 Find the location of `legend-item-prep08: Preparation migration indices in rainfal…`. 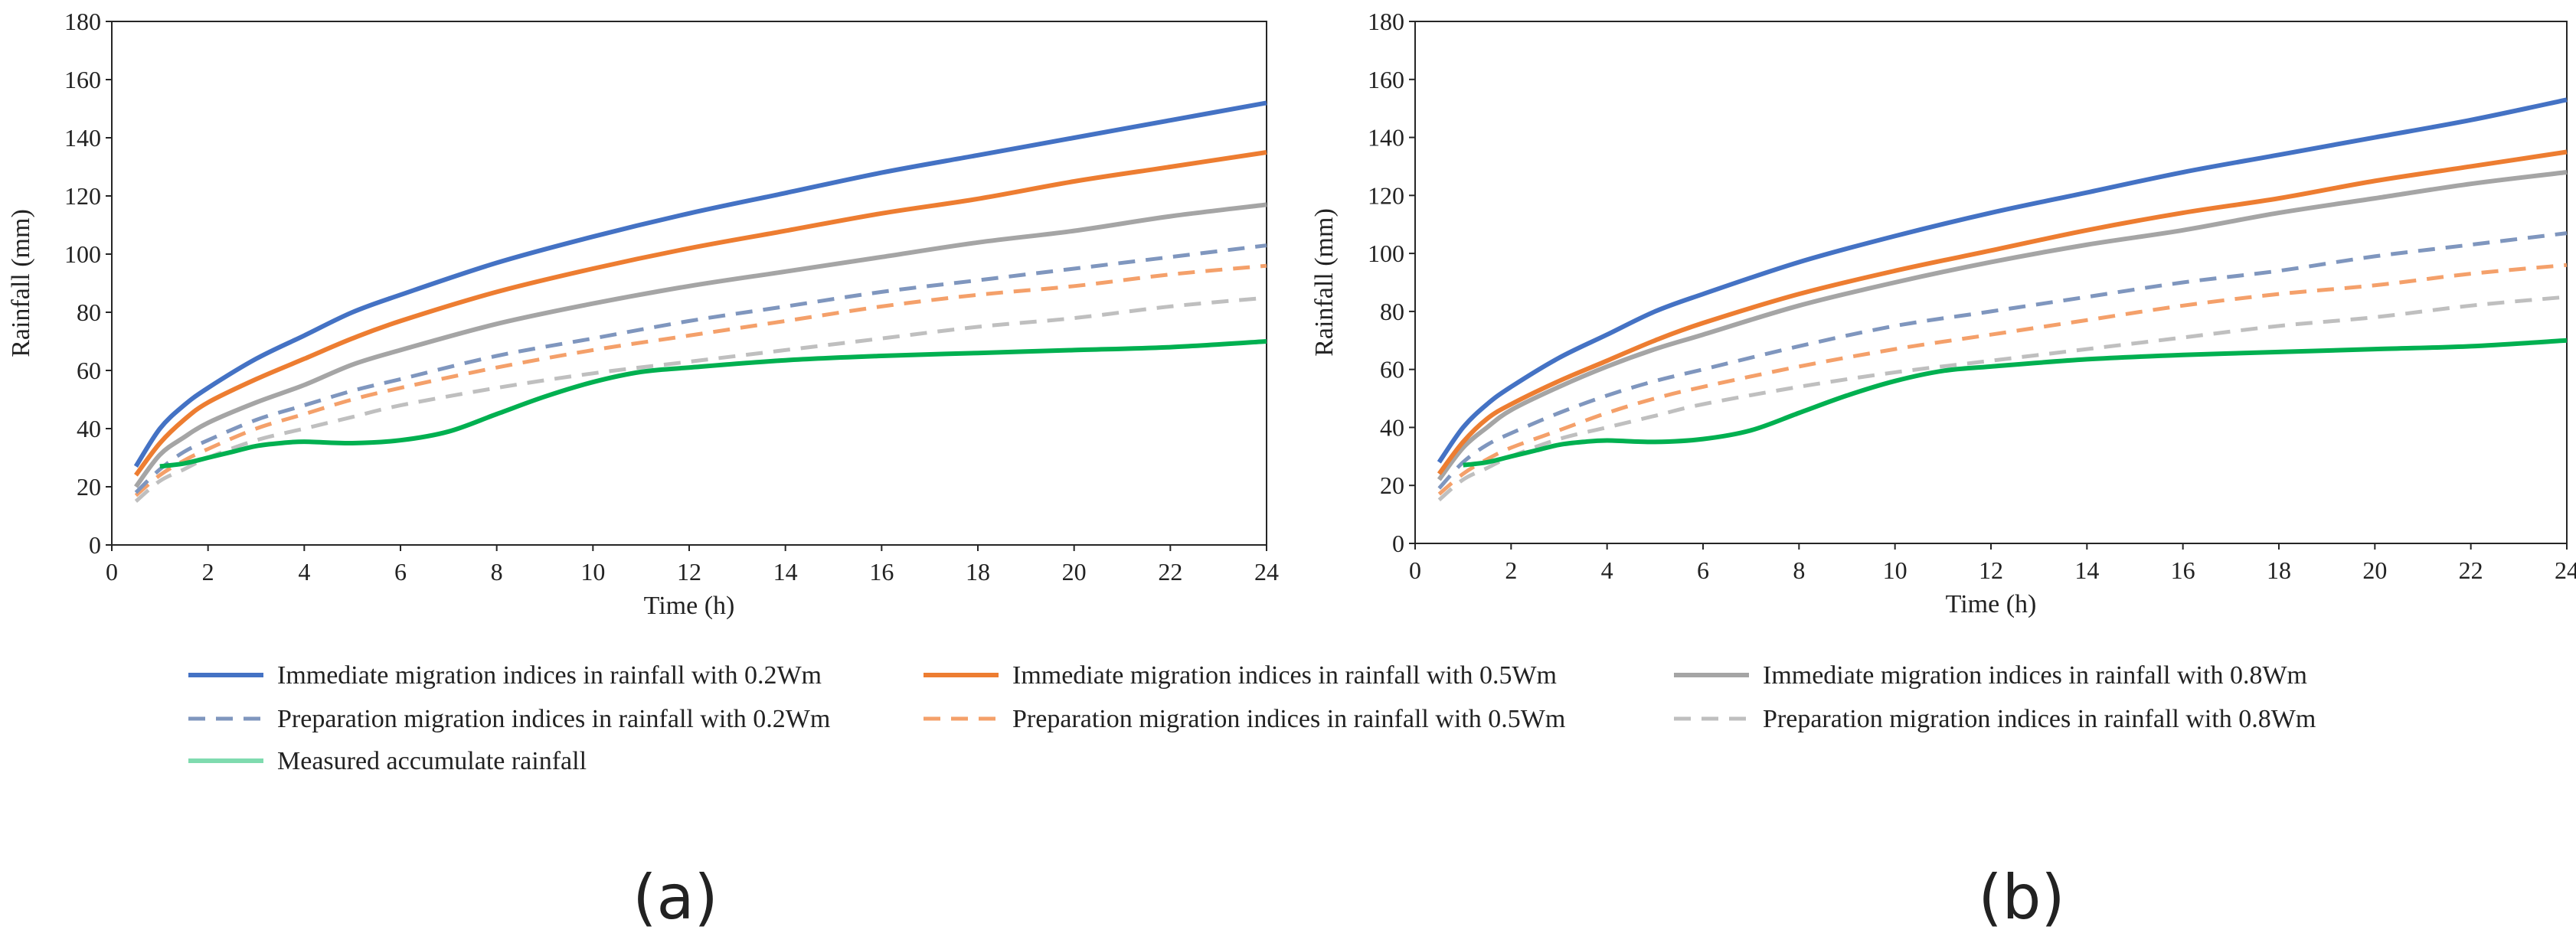

legend-item-prep08: Preparation migration indices in rainfal… is located at coordinates (1995, 719).